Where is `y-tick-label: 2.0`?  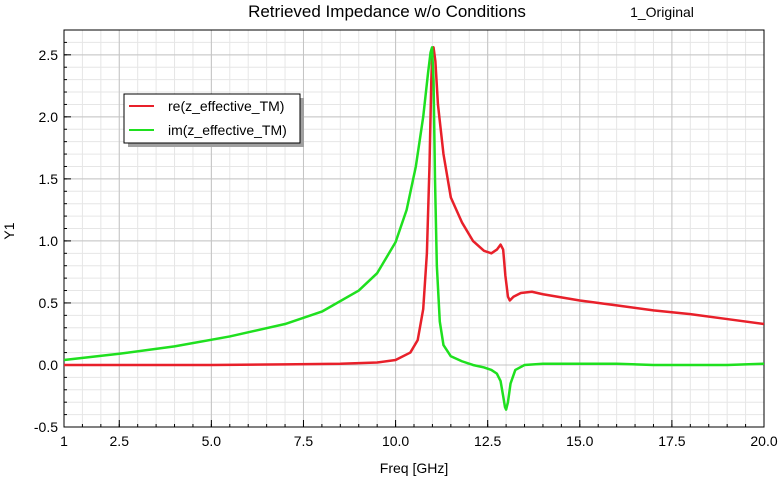
y-tick-label: 2.0 is located at coordinates (49, 117).